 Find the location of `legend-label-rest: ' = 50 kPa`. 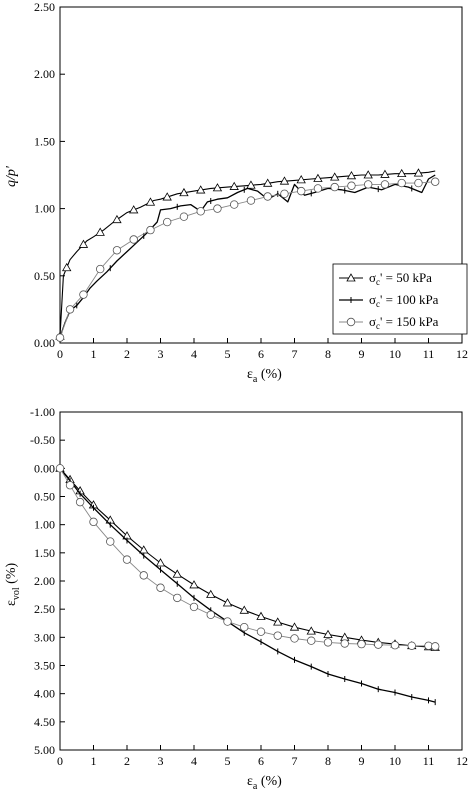

legend-label-rest: ' = 50 kPa is located at coordinates (406, 277).